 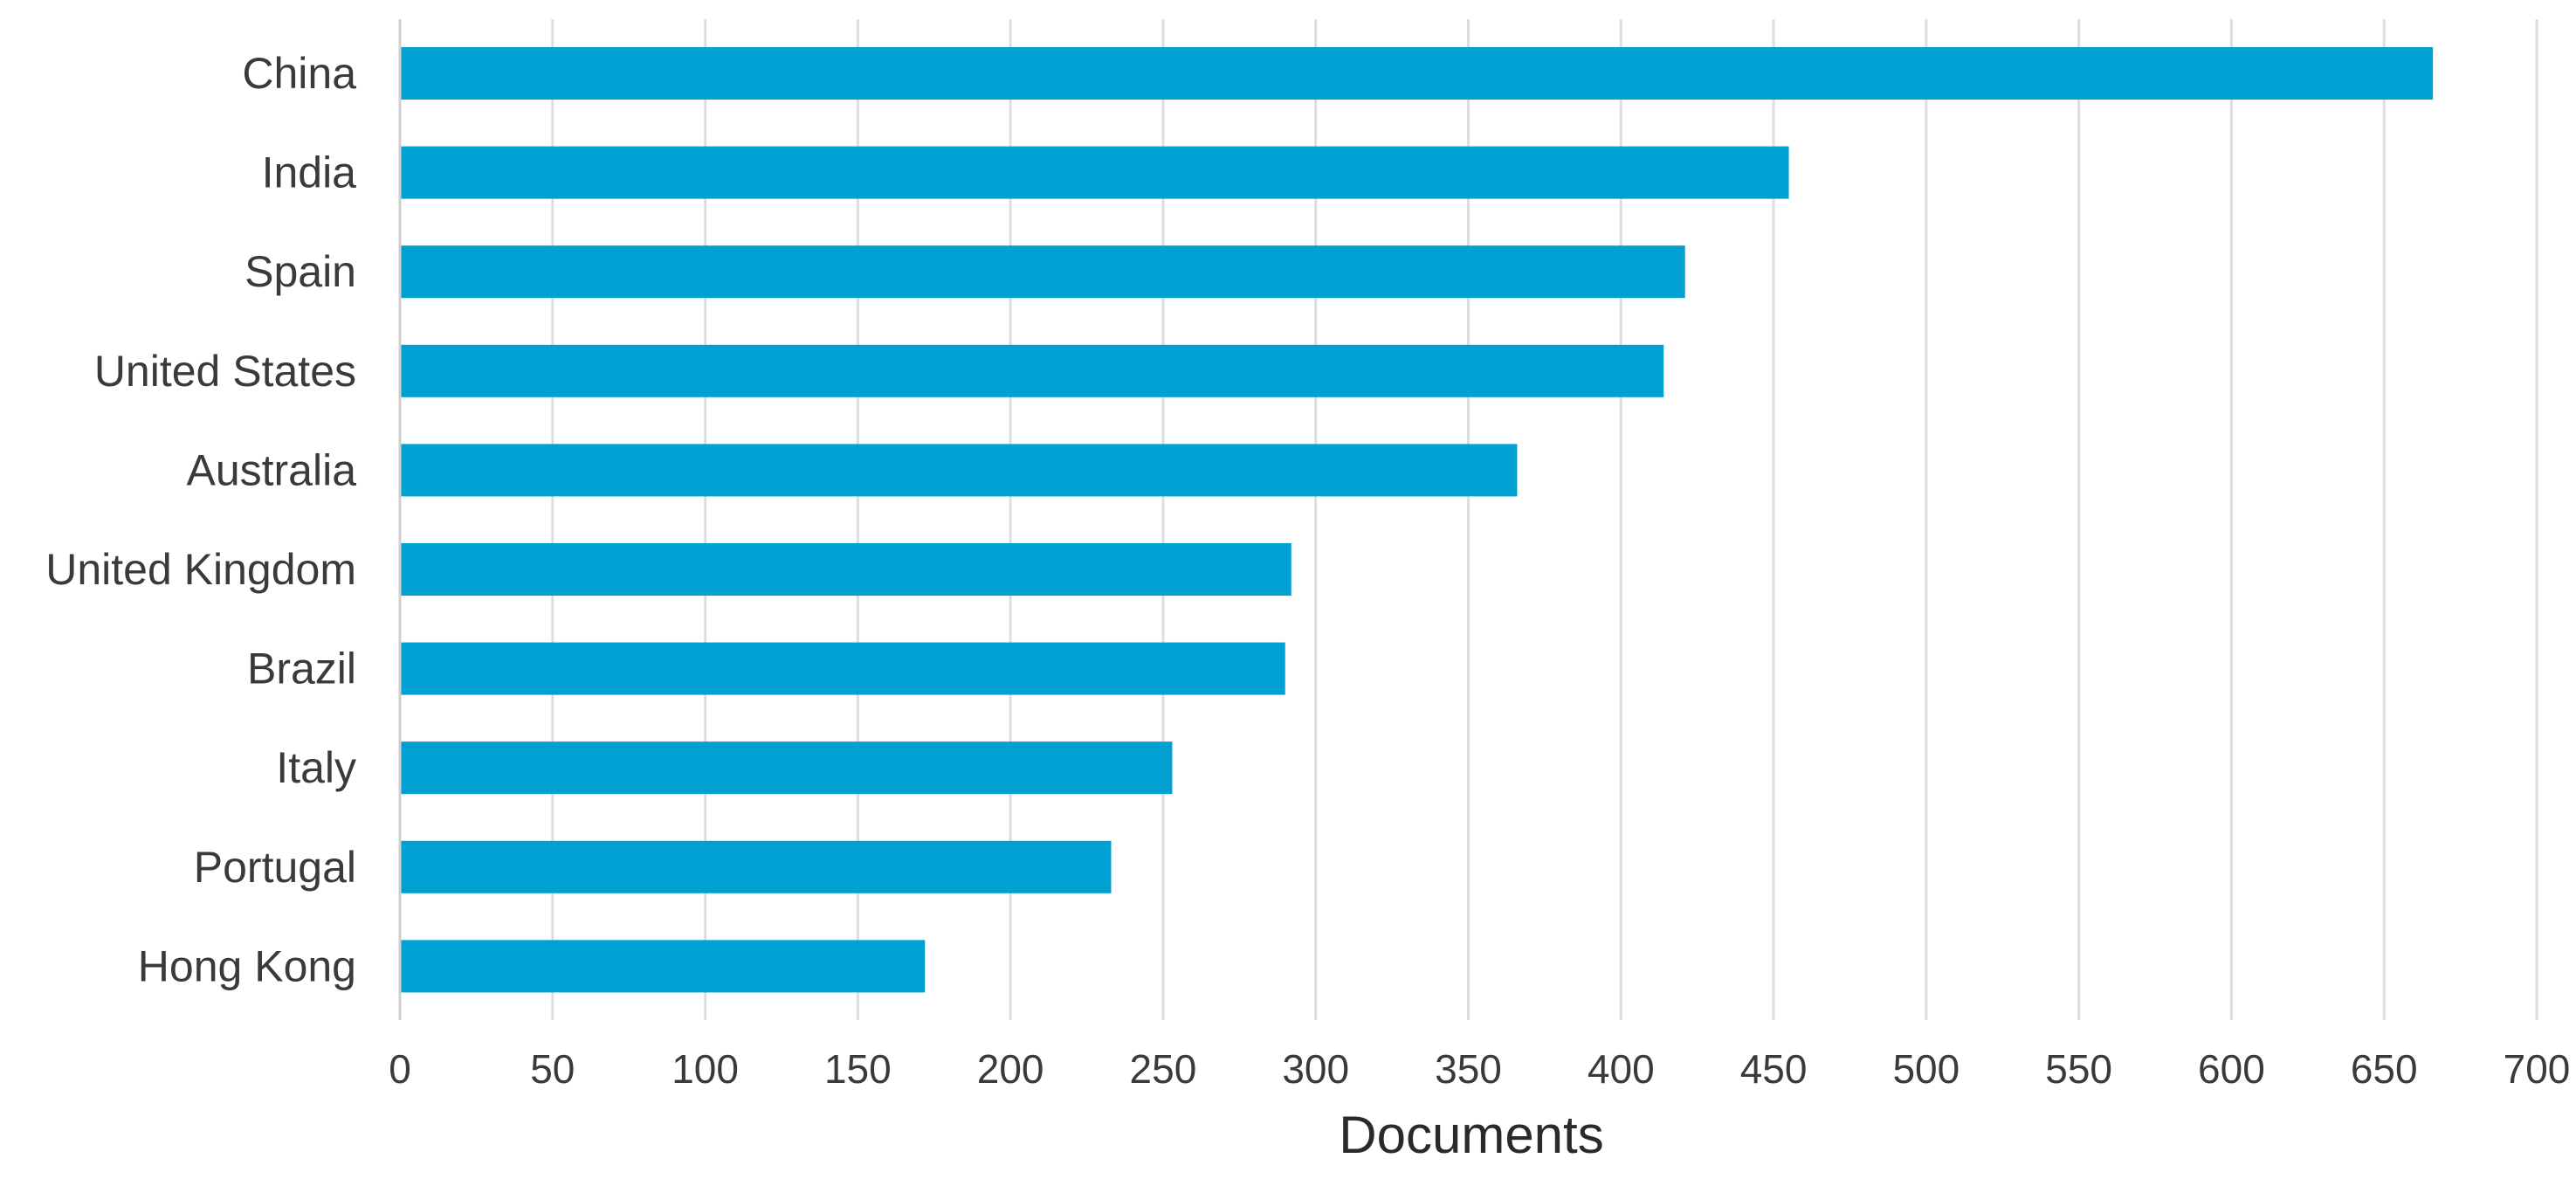 I want to click on category-label: India, so click(x=309, y=172).